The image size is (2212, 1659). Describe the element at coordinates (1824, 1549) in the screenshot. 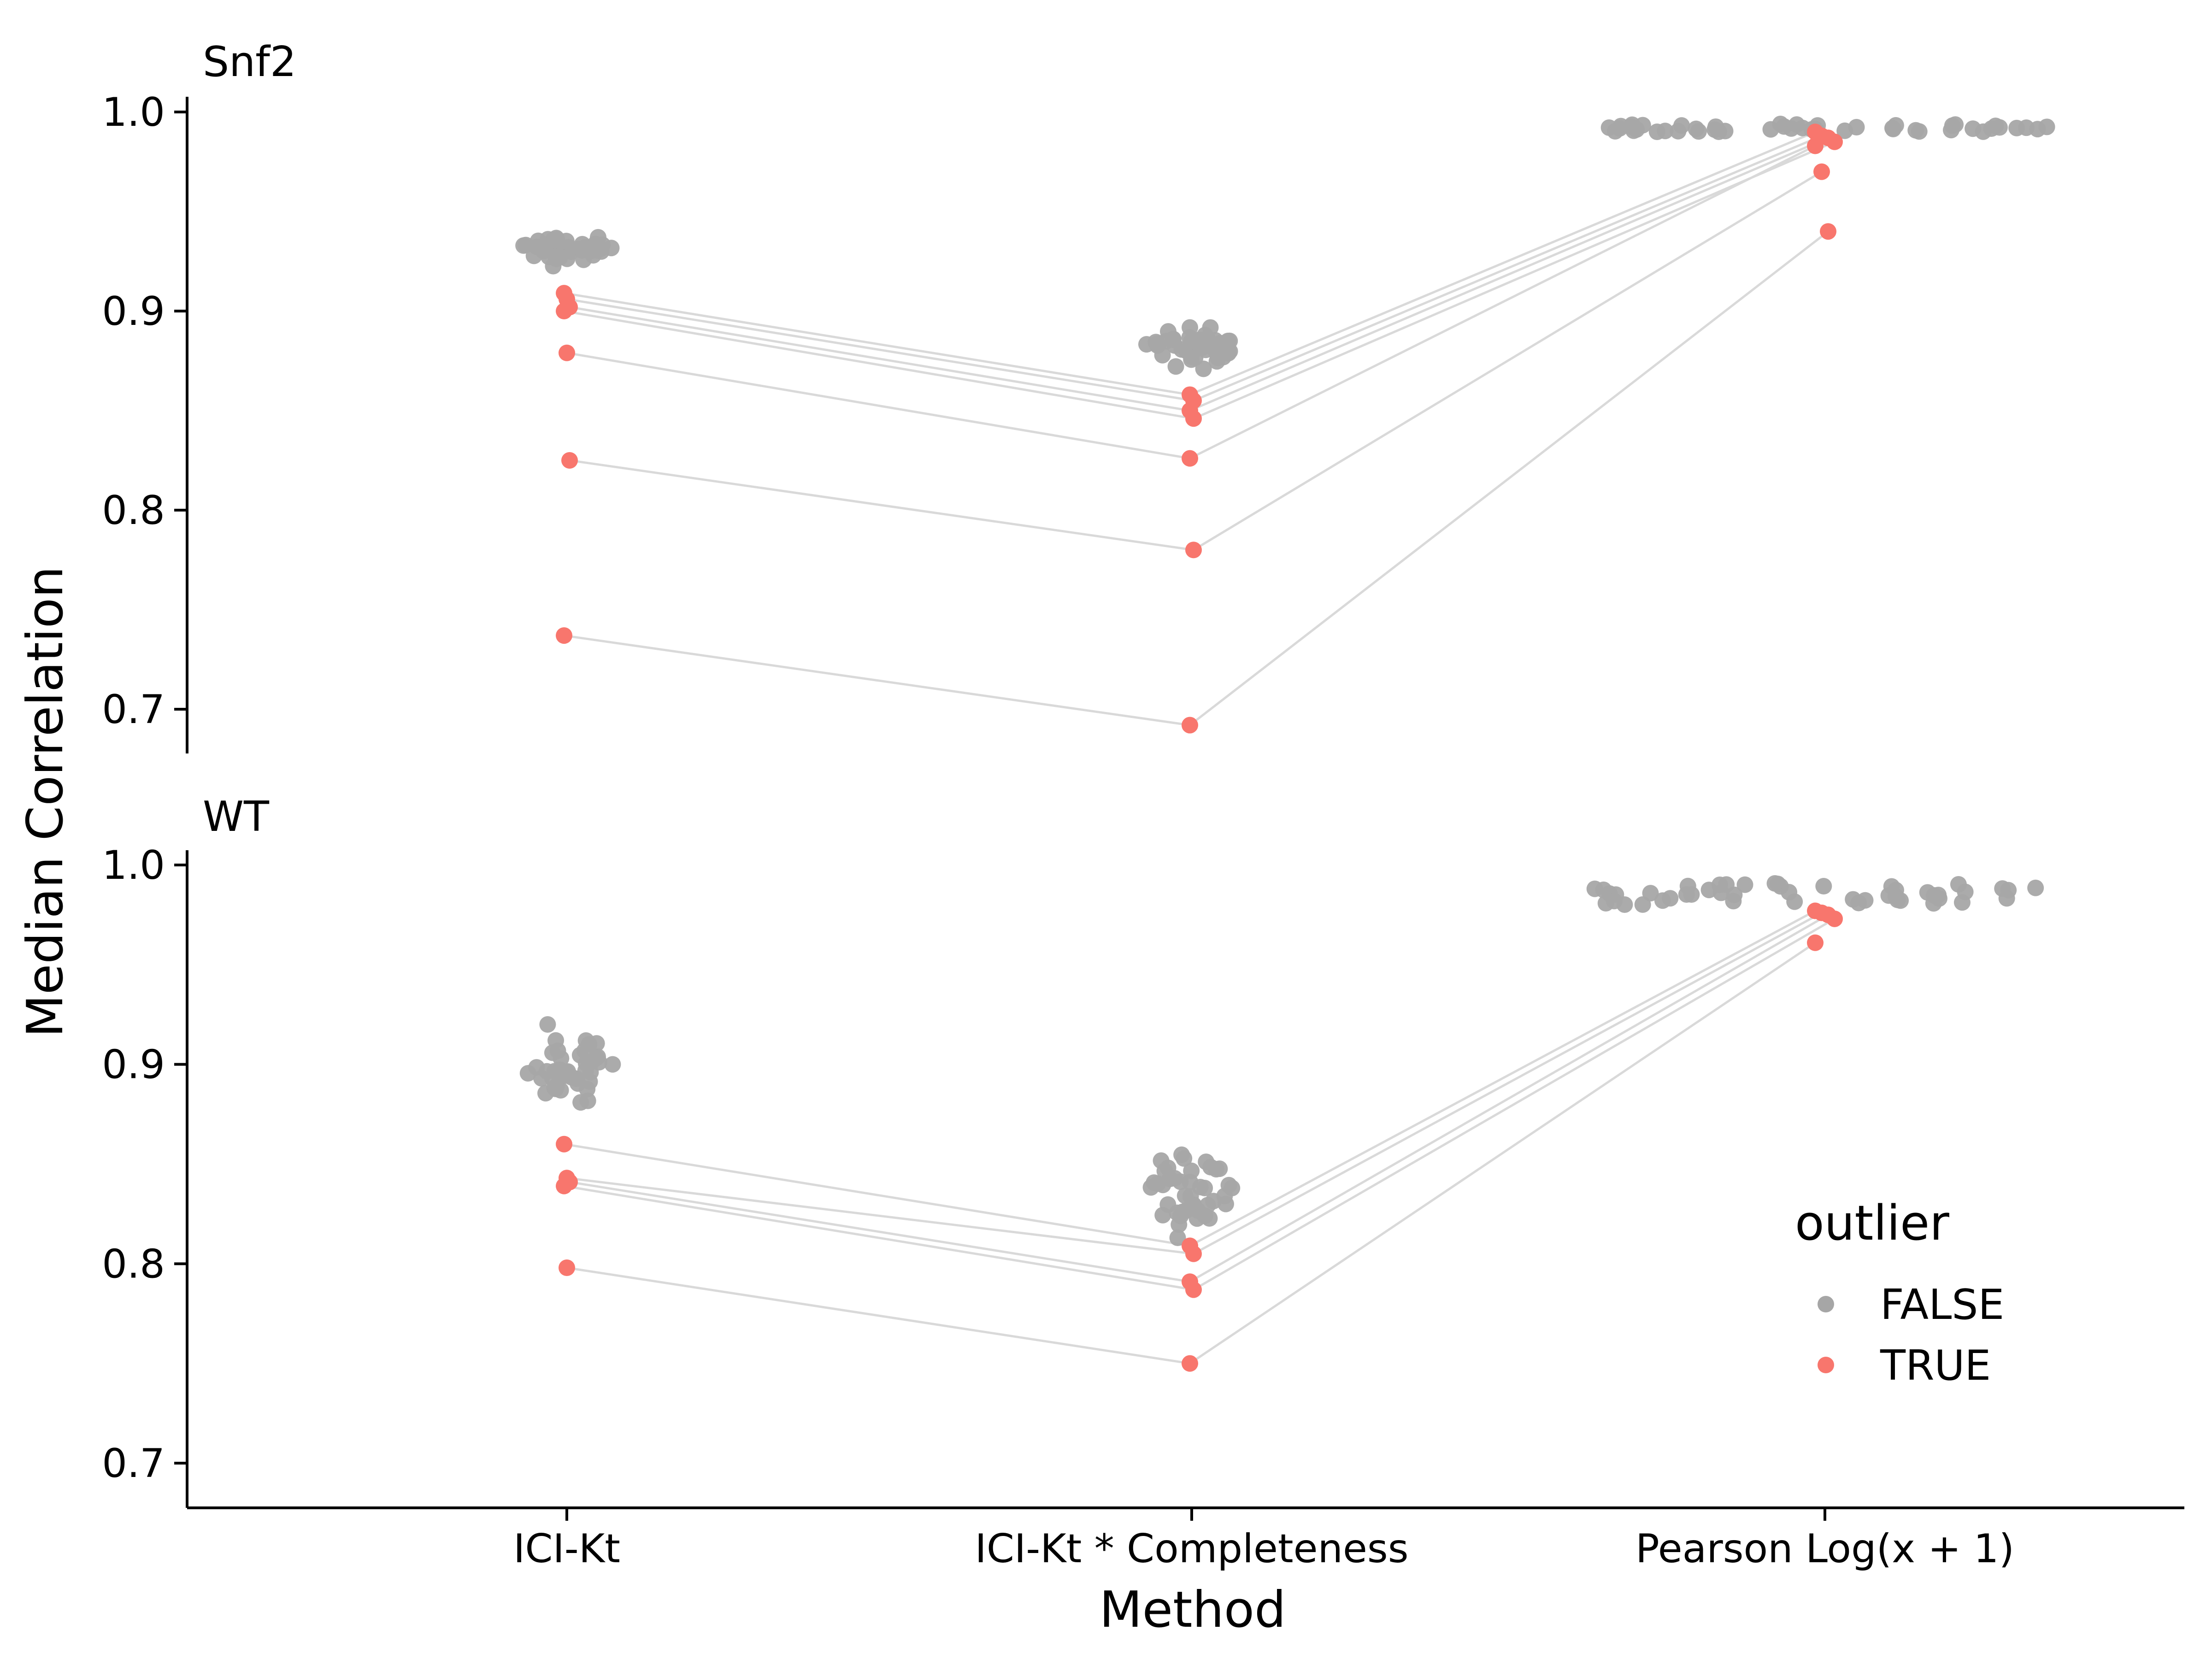

I see `x-tick-label: Pearson Log(x + 1)` at that location.